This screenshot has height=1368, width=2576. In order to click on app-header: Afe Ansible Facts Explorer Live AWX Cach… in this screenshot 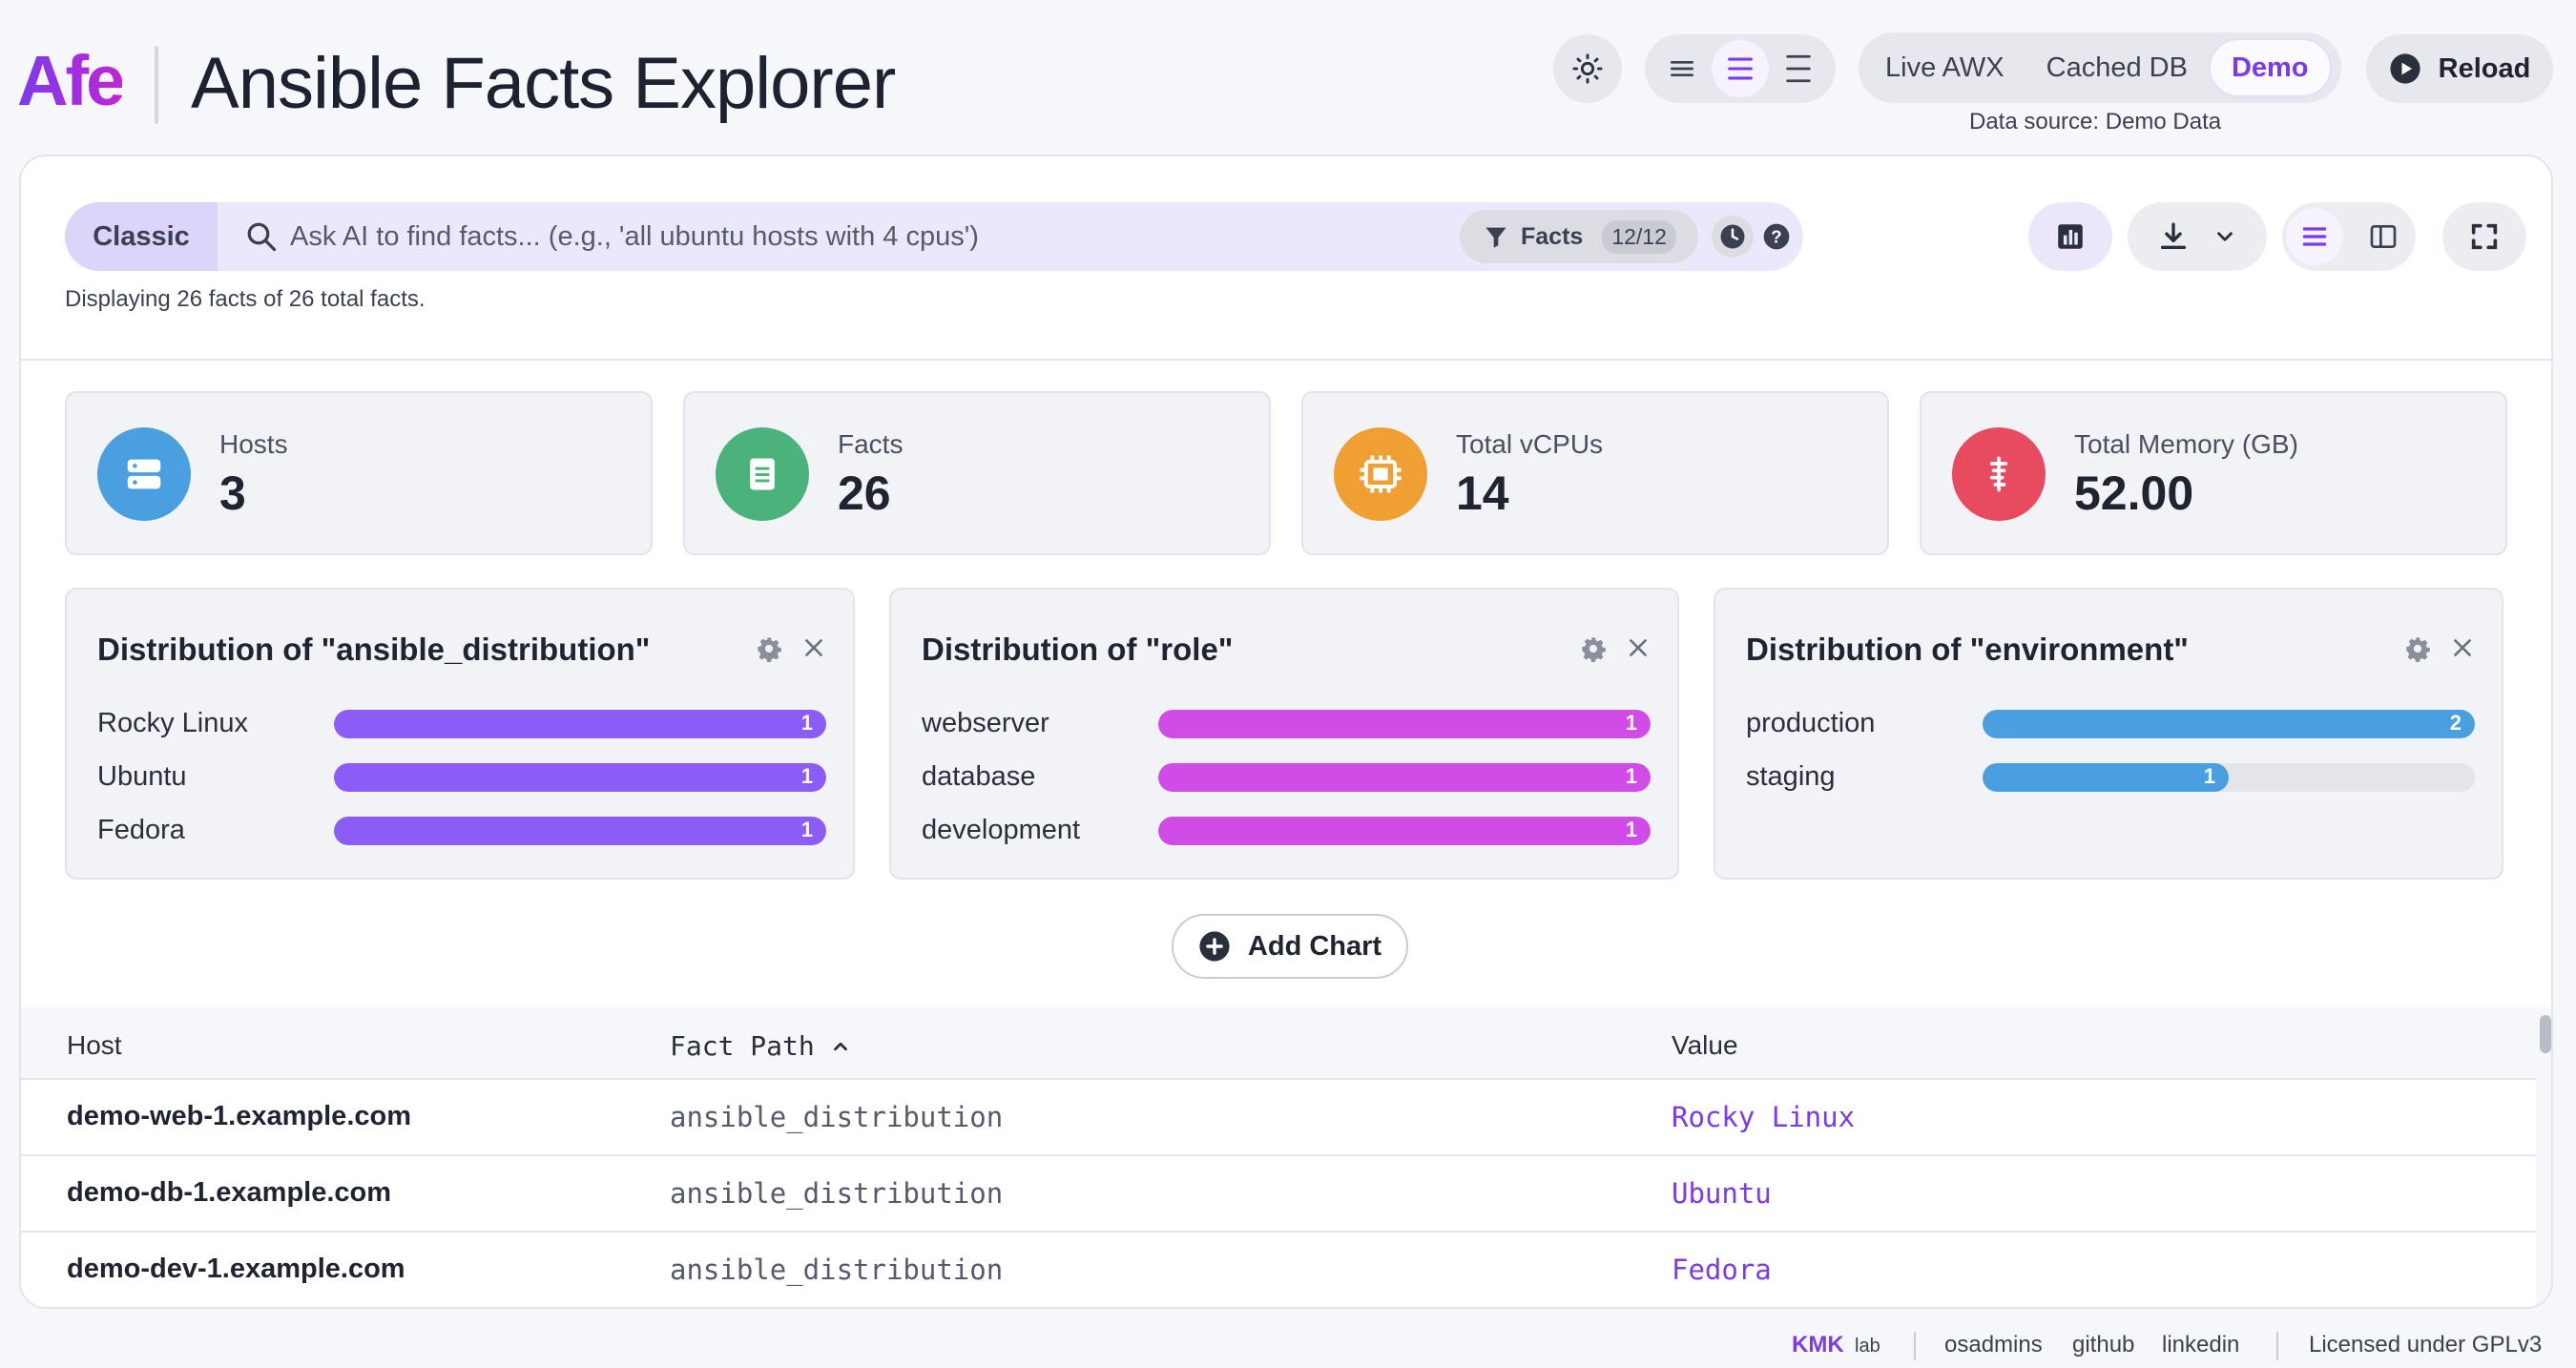, I will do `click(1288, 77)`.